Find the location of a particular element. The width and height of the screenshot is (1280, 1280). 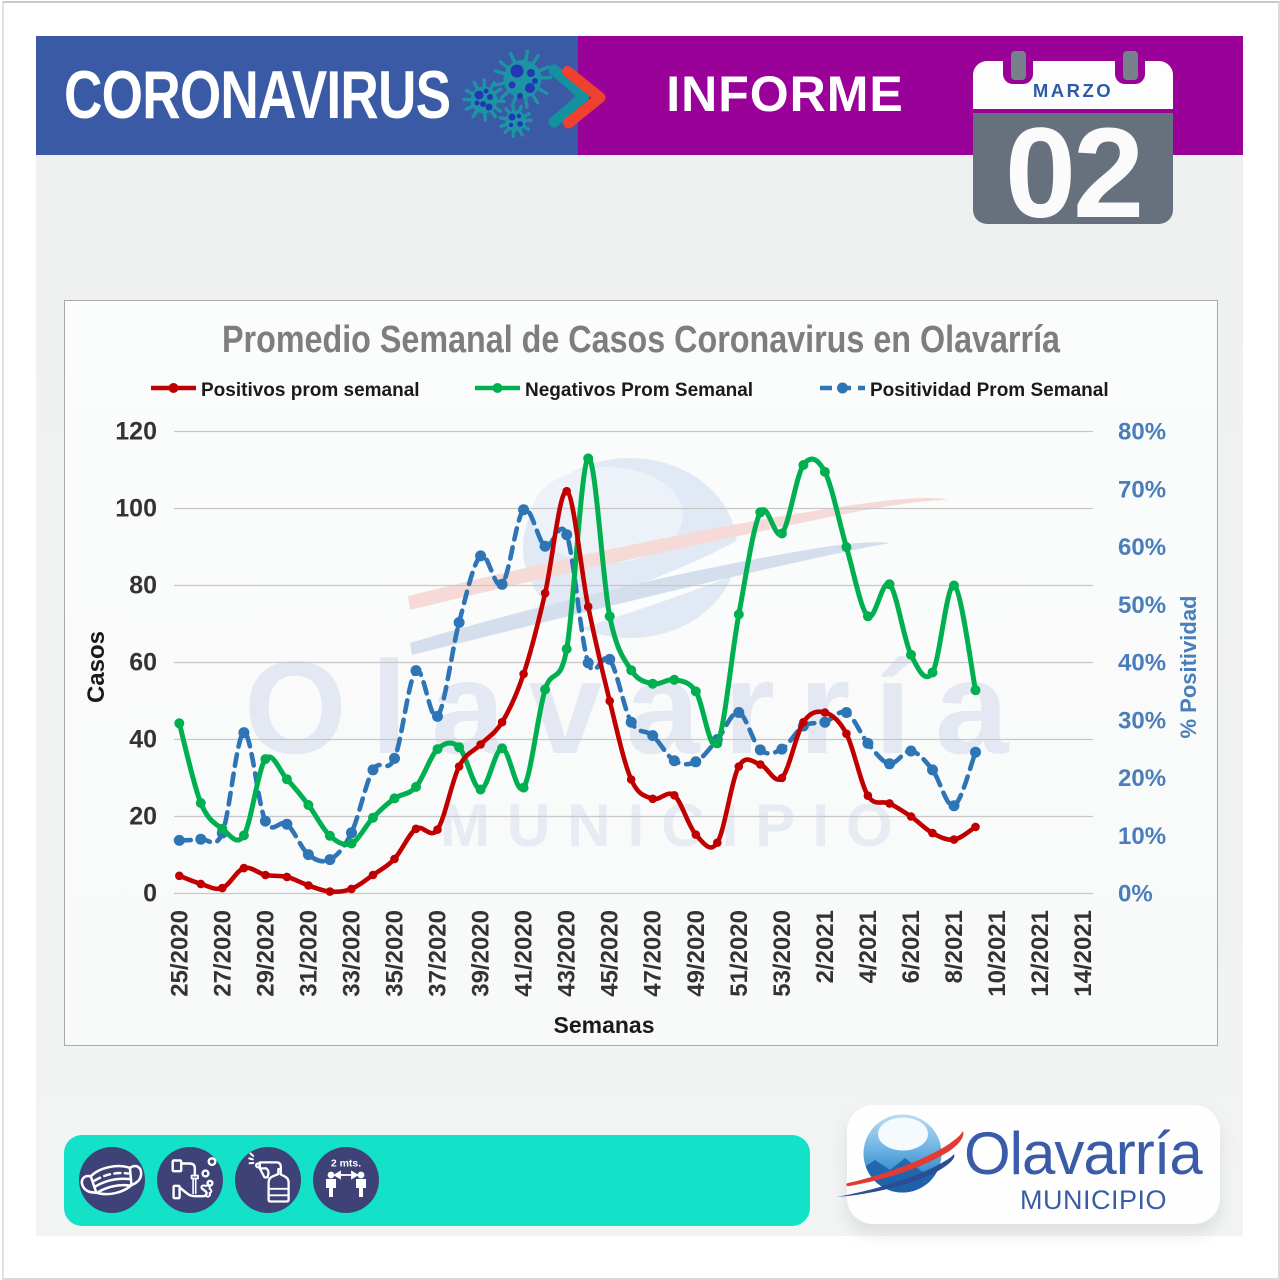

svg-text: 27/2020 is located at coordinates (222, 953).